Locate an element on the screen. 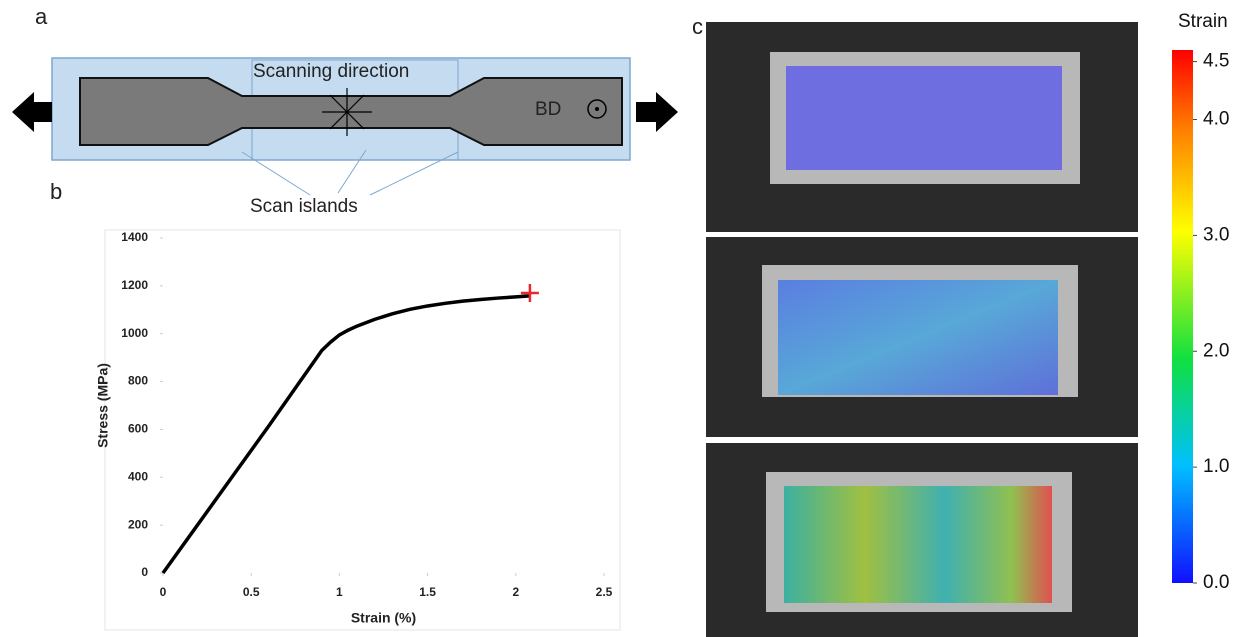 The height and width of the screenshot is (637, 1252). panel-label: a is located at coordinates (41, 16).